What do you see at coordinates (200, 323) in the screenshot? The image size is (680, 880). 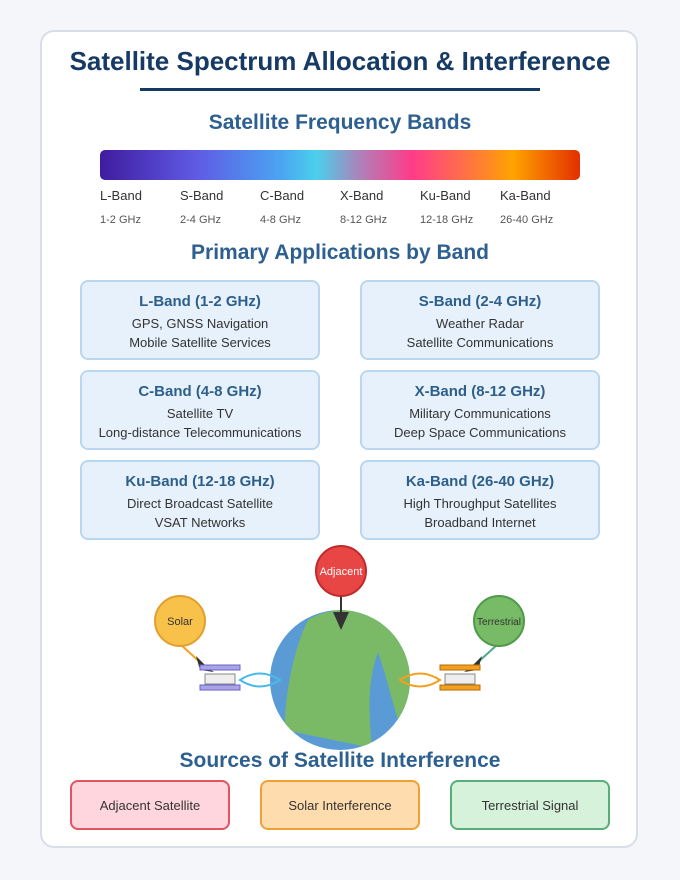 I see `application-line: GPS, GNSS Navigation` at bounding box center [200, 323].